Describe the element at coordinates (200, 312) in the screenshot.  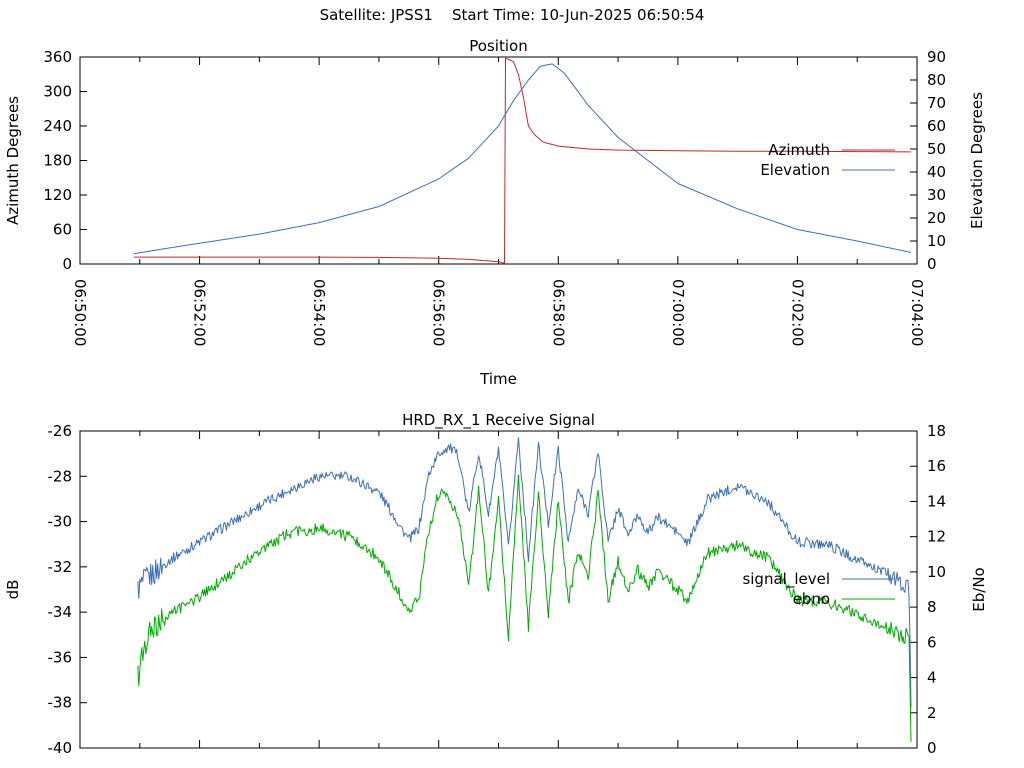
I see `x-tick-label: 06:52:00` at that location.